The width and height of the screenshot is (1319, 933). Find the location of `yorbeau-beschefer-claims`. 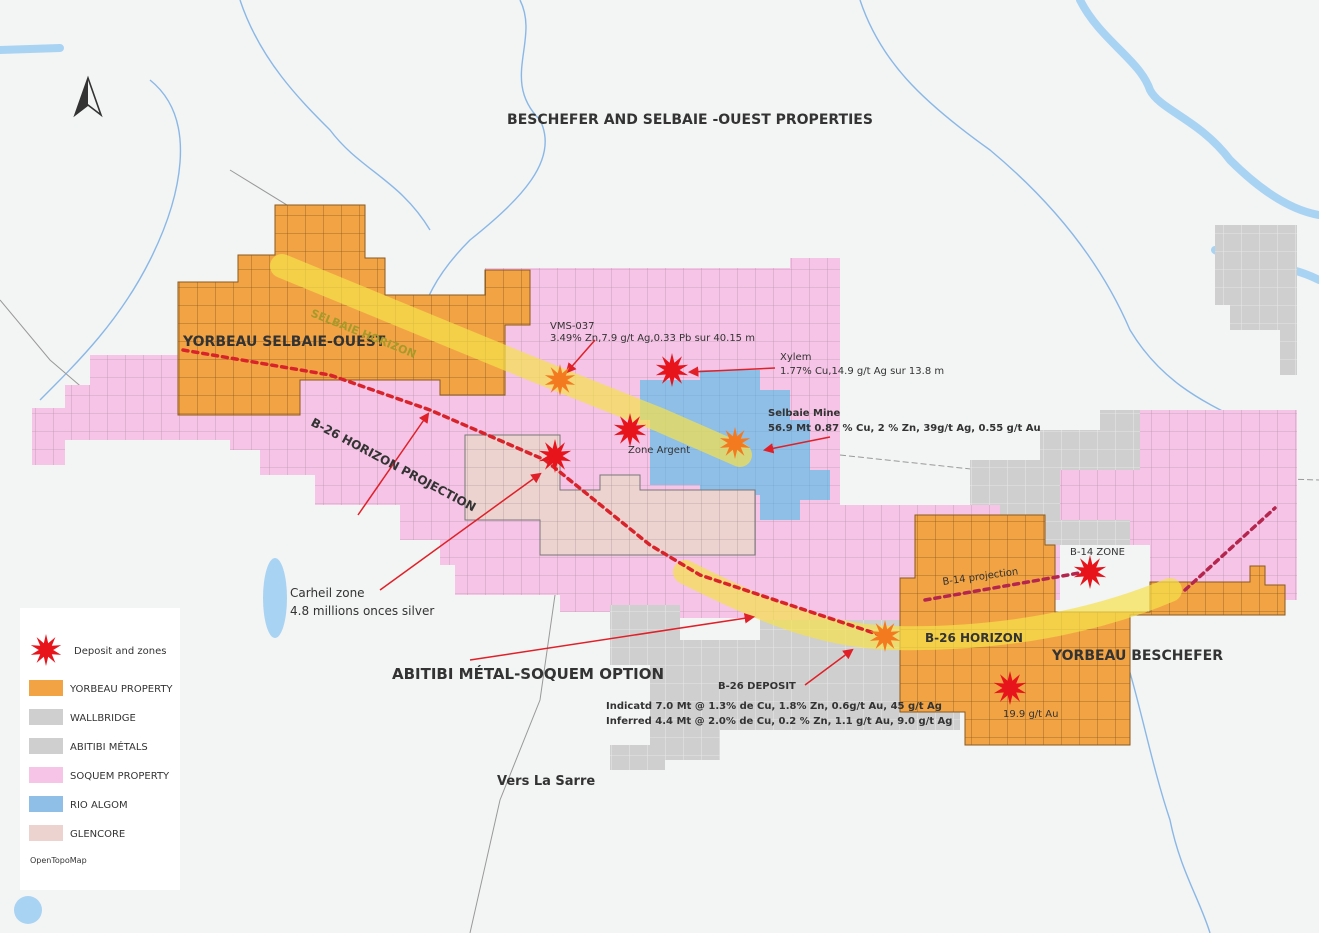

yorbeau-beschefer-claims is located at coordinates (1092, 630).